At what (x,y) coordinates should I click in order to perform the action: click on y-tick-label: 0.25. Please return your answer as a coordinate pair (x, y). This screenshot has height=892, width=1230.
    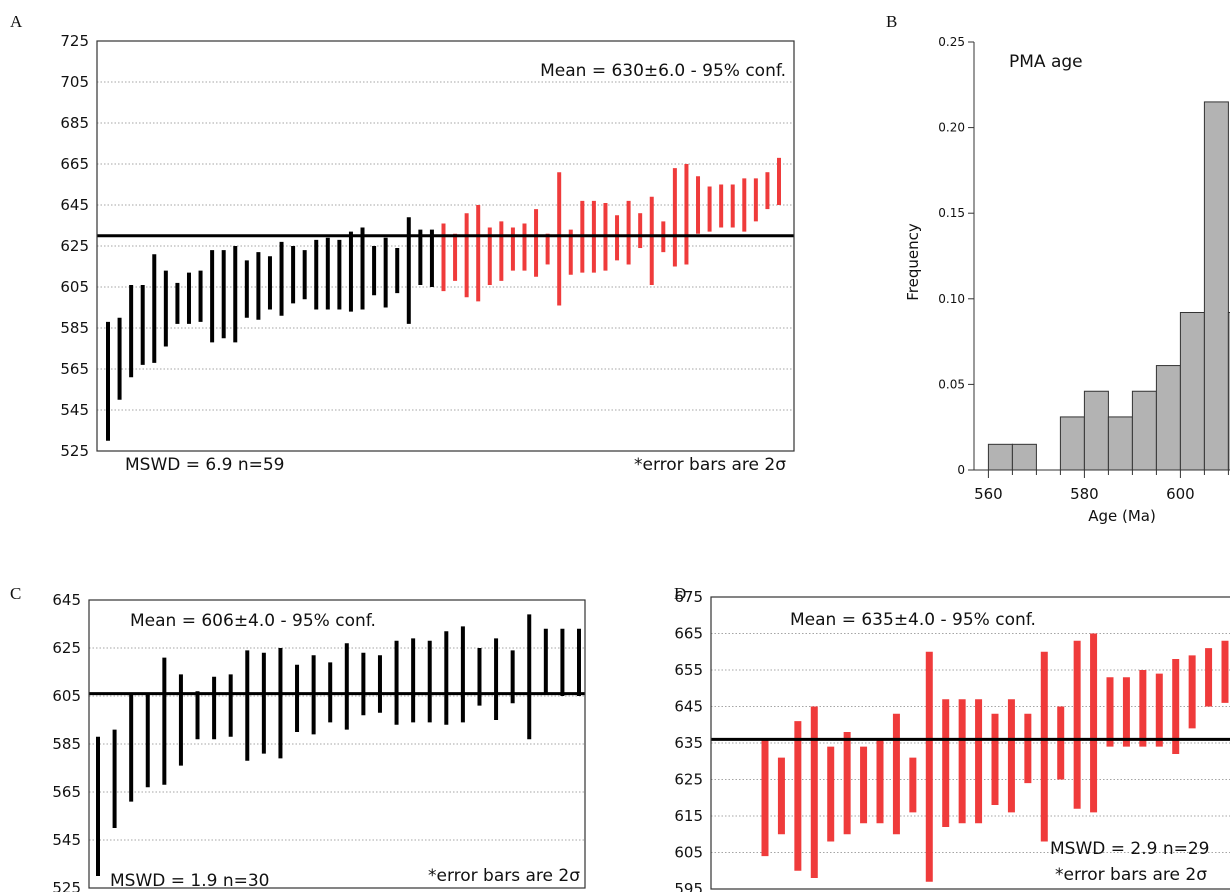
    Looking at the image, I should click on (951, 42).